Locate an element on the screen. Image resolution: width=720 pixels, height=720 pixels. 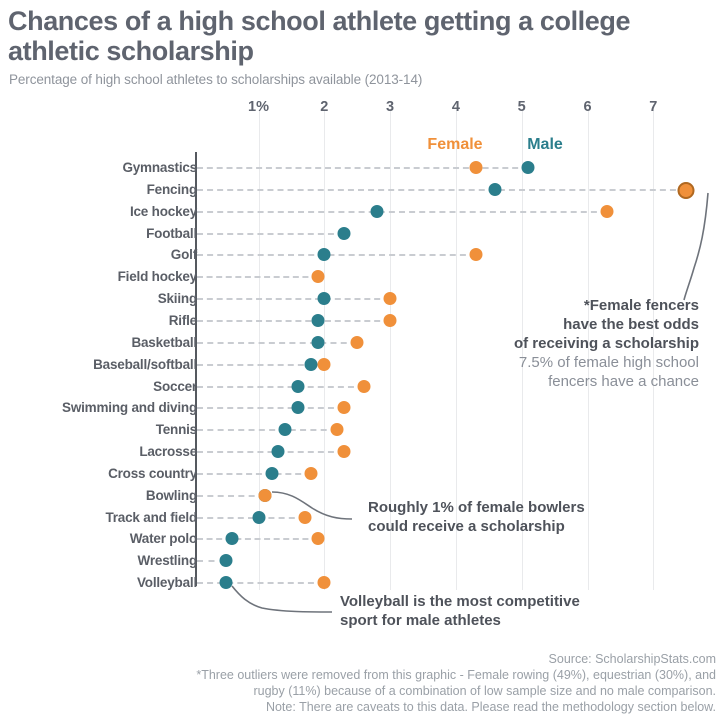
row-label-gymnastics: Gymnastics is located at coordinates (159, 167).